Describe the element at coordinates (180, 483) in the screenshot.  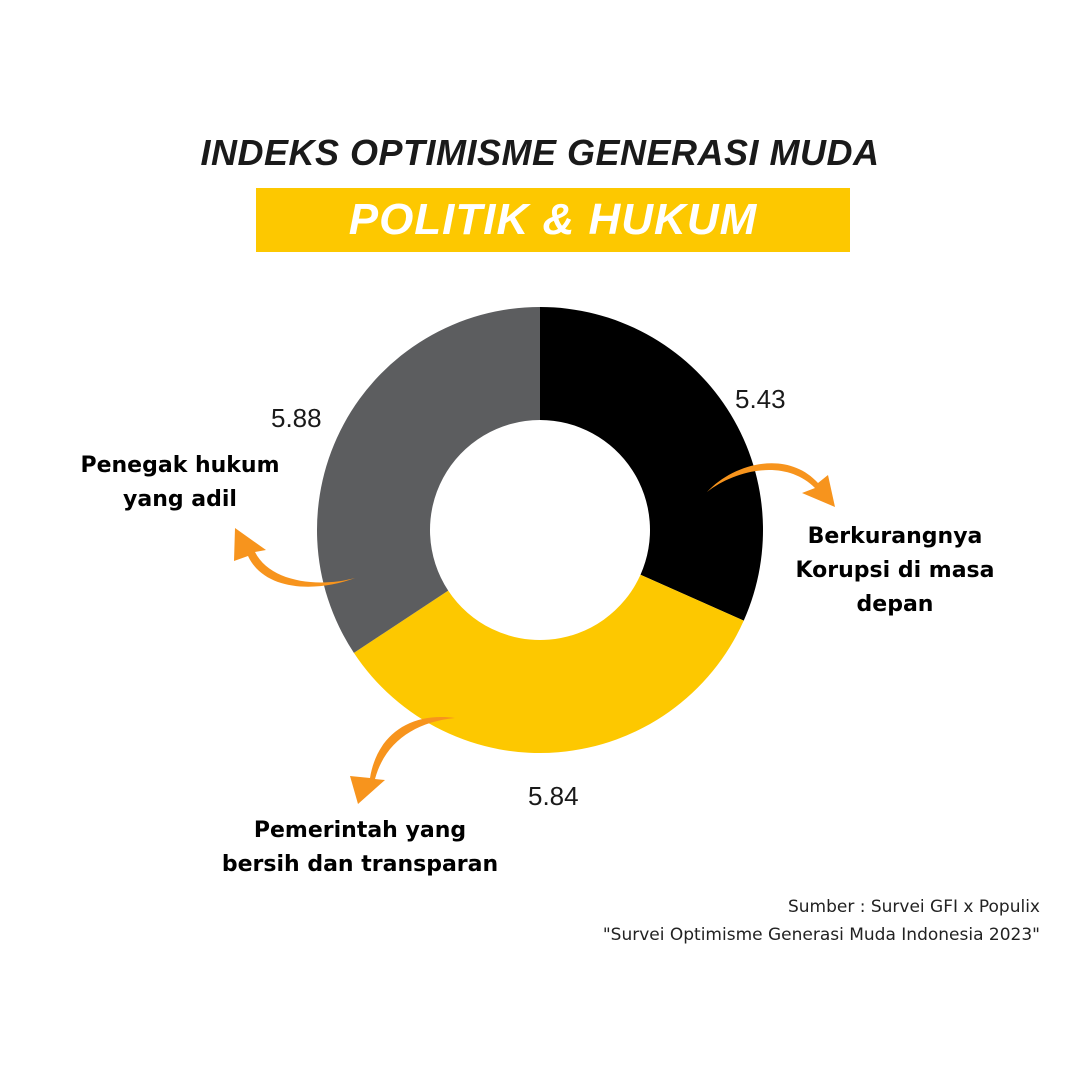
I see `category-label-penegak: Penegak hukum yang adil` at that location.